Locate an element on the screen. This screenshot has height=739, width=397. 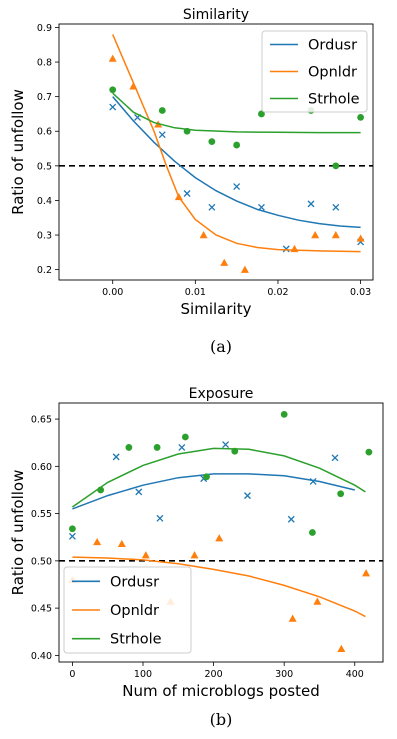
x-tick-label: 300 is located at coordinates (284, 674).